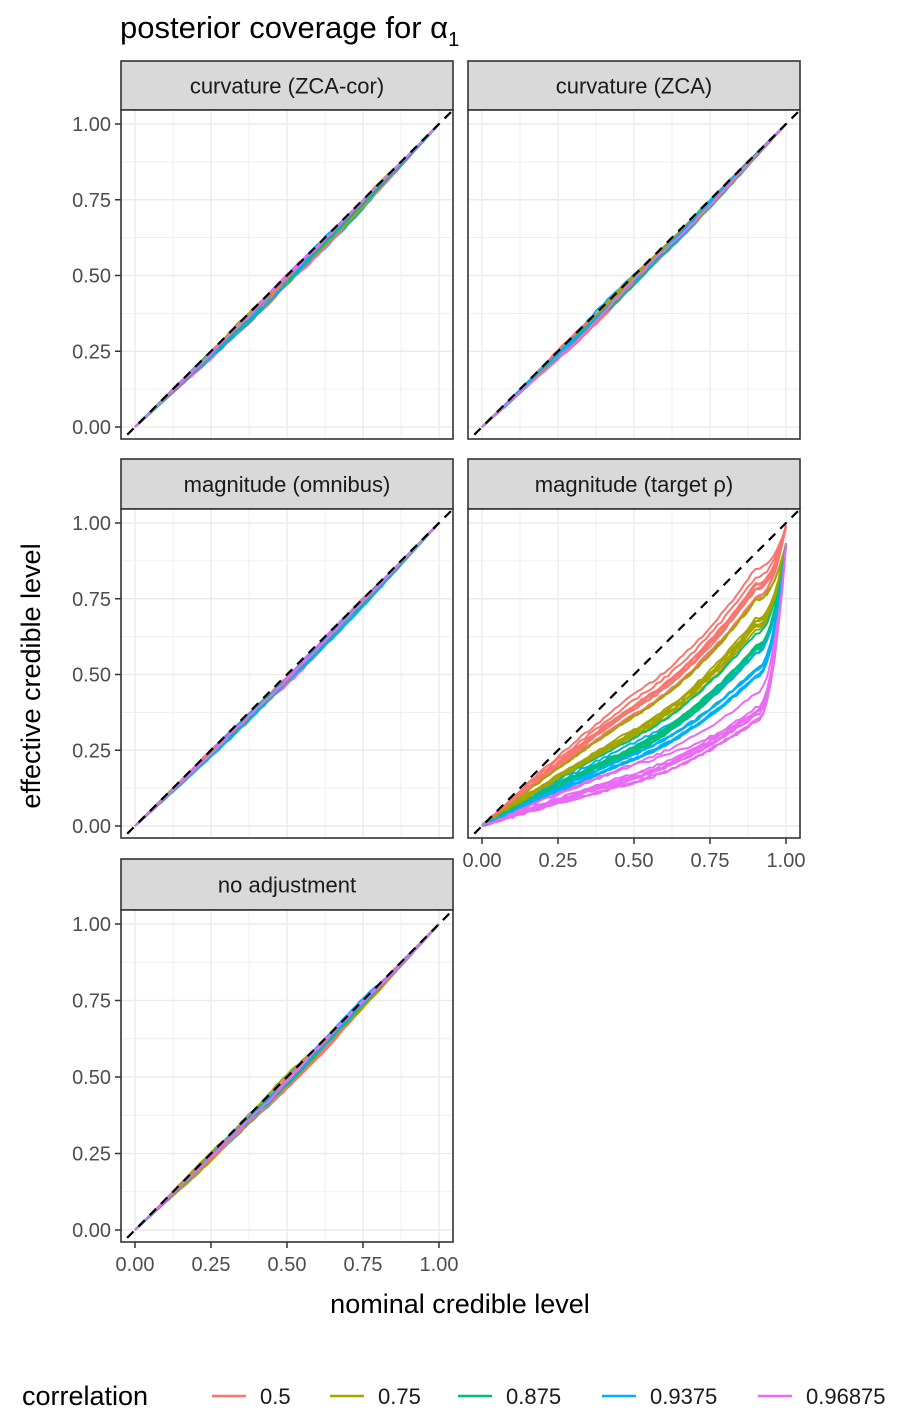 The image size is (907, 1418). Describe the element at coordinates (454, 1396) in the screenshot. I see `legend: correlation 0.5 0.75 0.875 0.9375 0.96875` at that location.